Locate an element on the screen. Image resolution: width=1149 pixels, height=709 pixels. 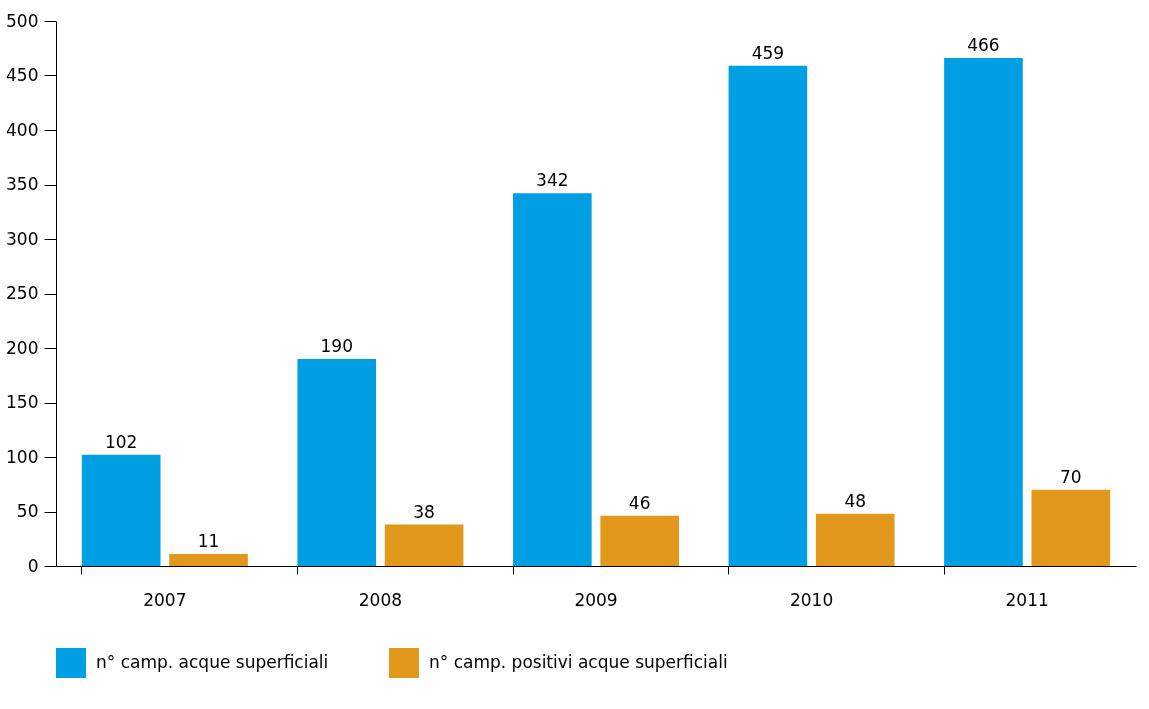
y-tick-label: 400 is located at coordinates (22, 129).